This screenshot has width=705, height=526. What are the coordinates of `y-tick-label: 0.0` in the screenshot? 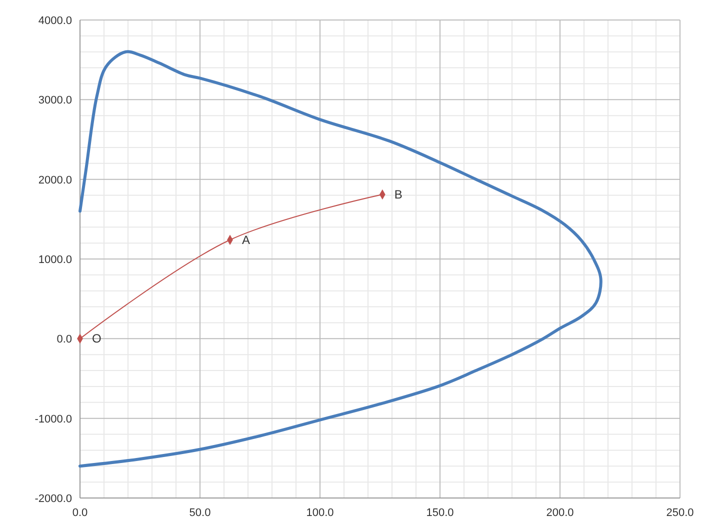 It's located at (64, 340).